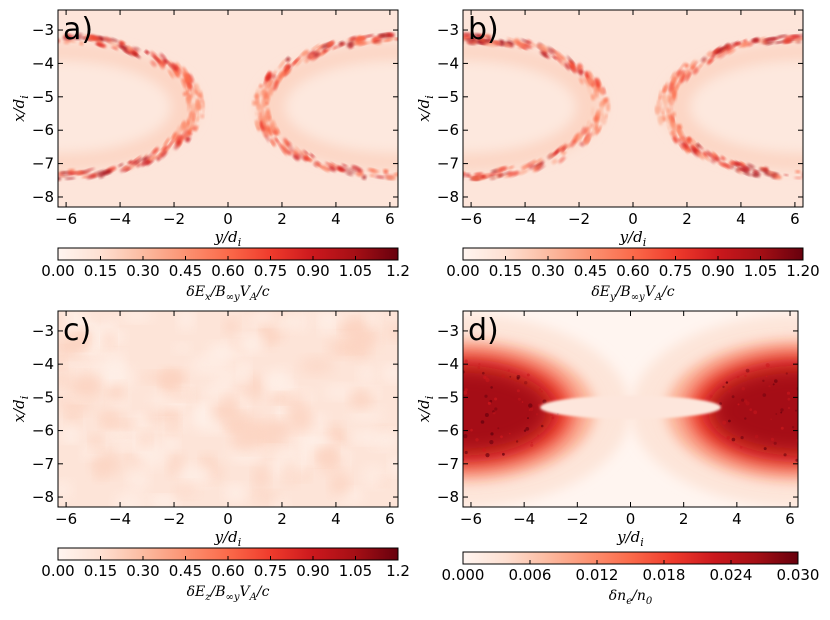 Image resolution: width=830 pixels, height=620 pixels. Describe the element at coordinates (43, 497) in the screenshot. I see `y-tick-label: −8` at that location.